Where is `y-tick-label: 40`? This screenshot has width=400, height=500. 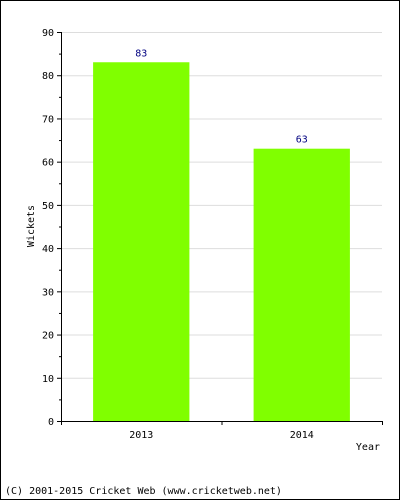 y-tick-label: 40 is located at coordinates (48, 249).